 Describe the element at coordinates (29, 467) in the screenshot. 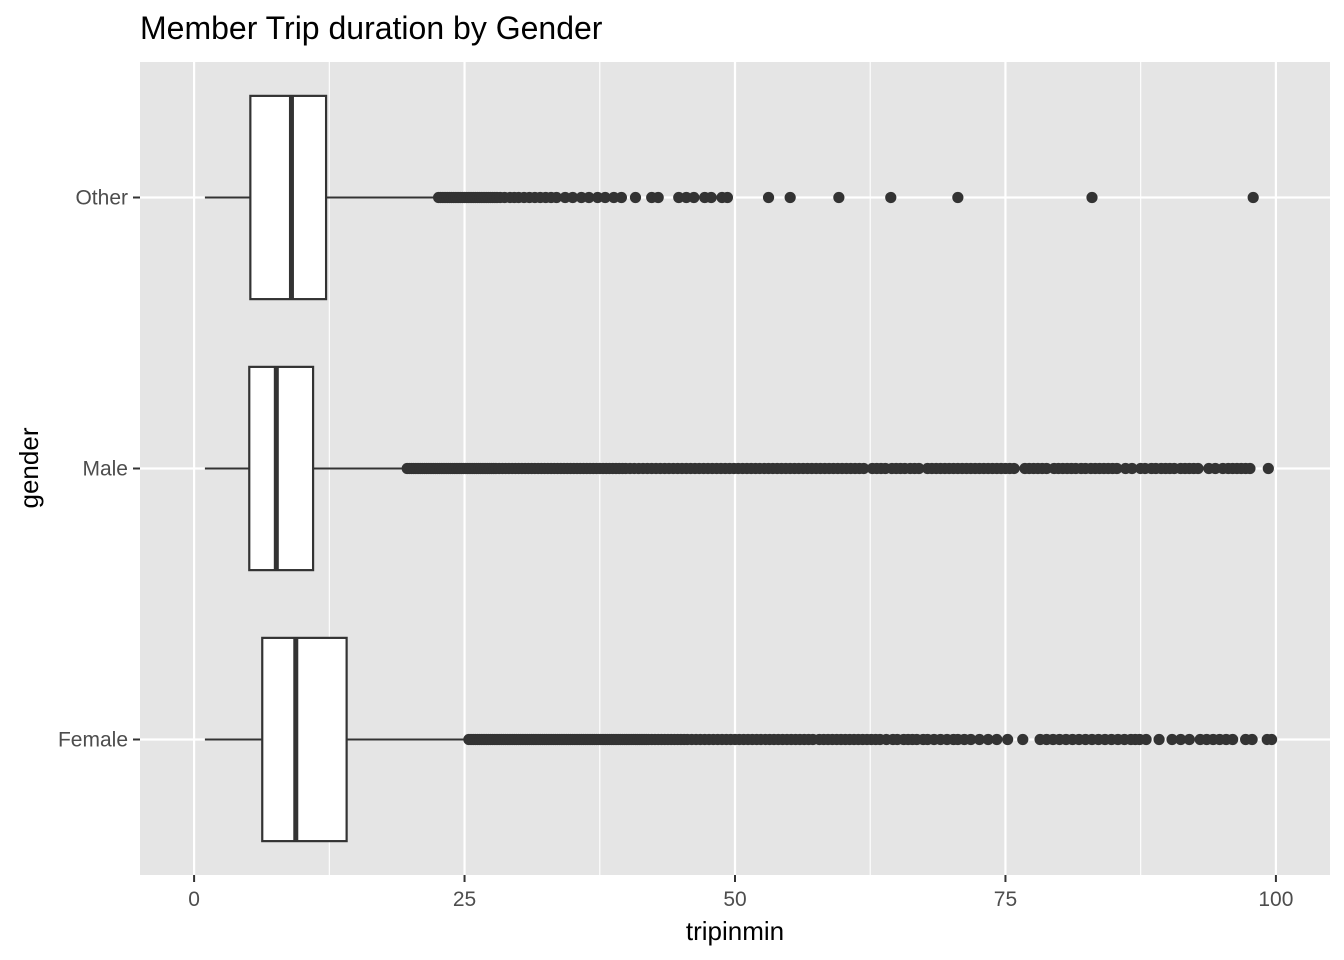

I see `y-axis-title: gender` at that location.